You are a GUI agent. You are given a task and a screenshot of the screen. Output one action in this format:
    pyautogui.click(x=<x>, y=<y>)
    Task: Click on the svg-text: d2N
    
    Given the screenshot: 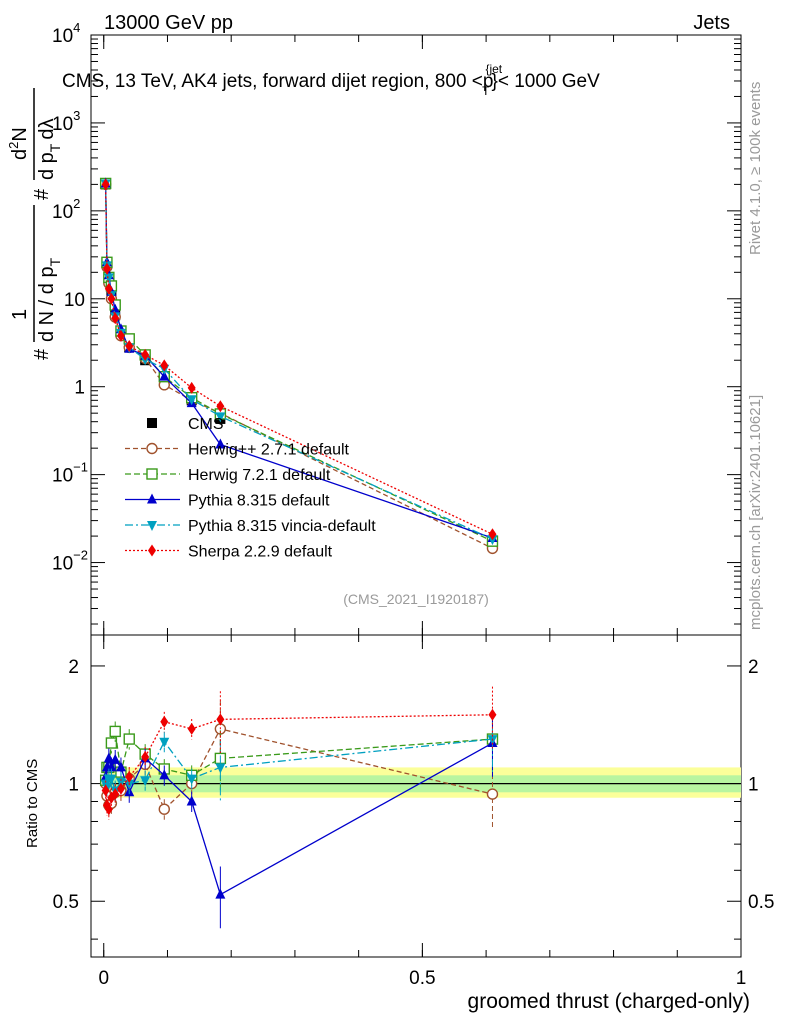 What is the action you would take?
    pyautogui.click(x=18, y=143)
    